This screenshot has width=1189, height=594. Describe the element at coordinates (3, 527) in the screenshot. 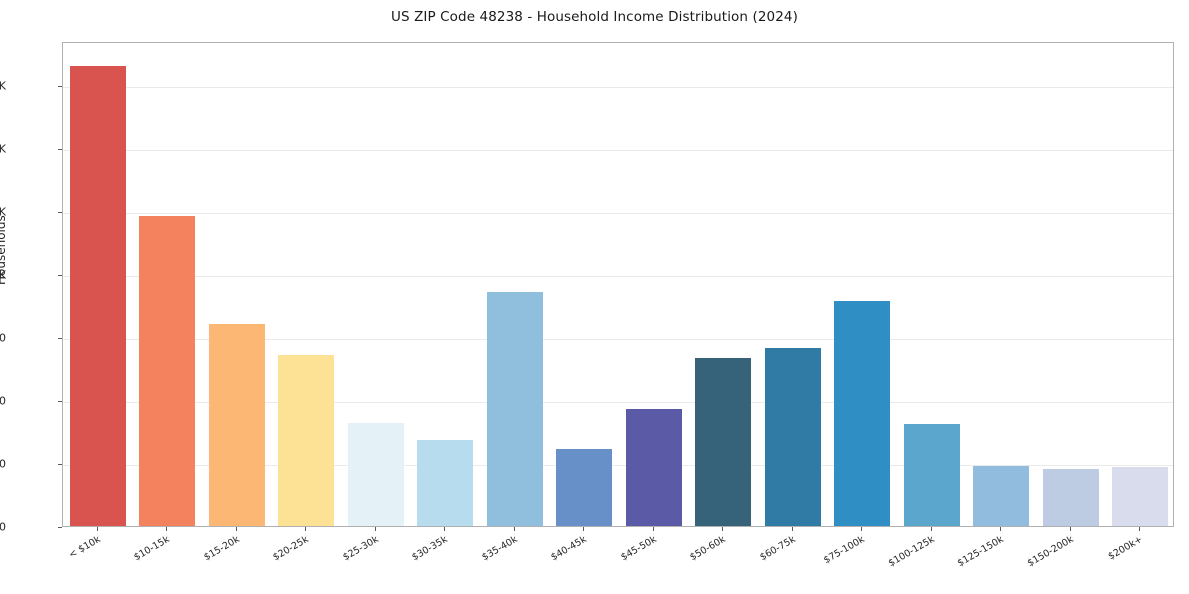

I see `y-tick-label: 0` at that location.